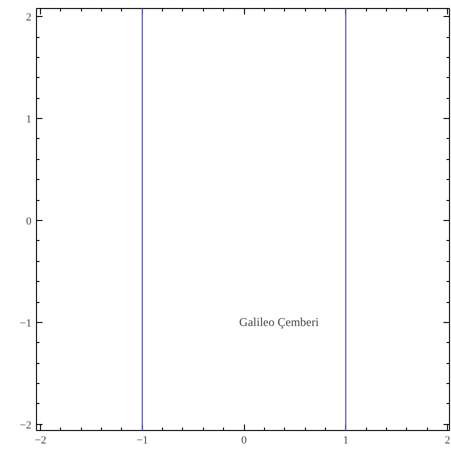  What do you see at coordinates (345, 440) in the screenshot?
I see `x-tick-label: 1` at bounding box center [345, 440].